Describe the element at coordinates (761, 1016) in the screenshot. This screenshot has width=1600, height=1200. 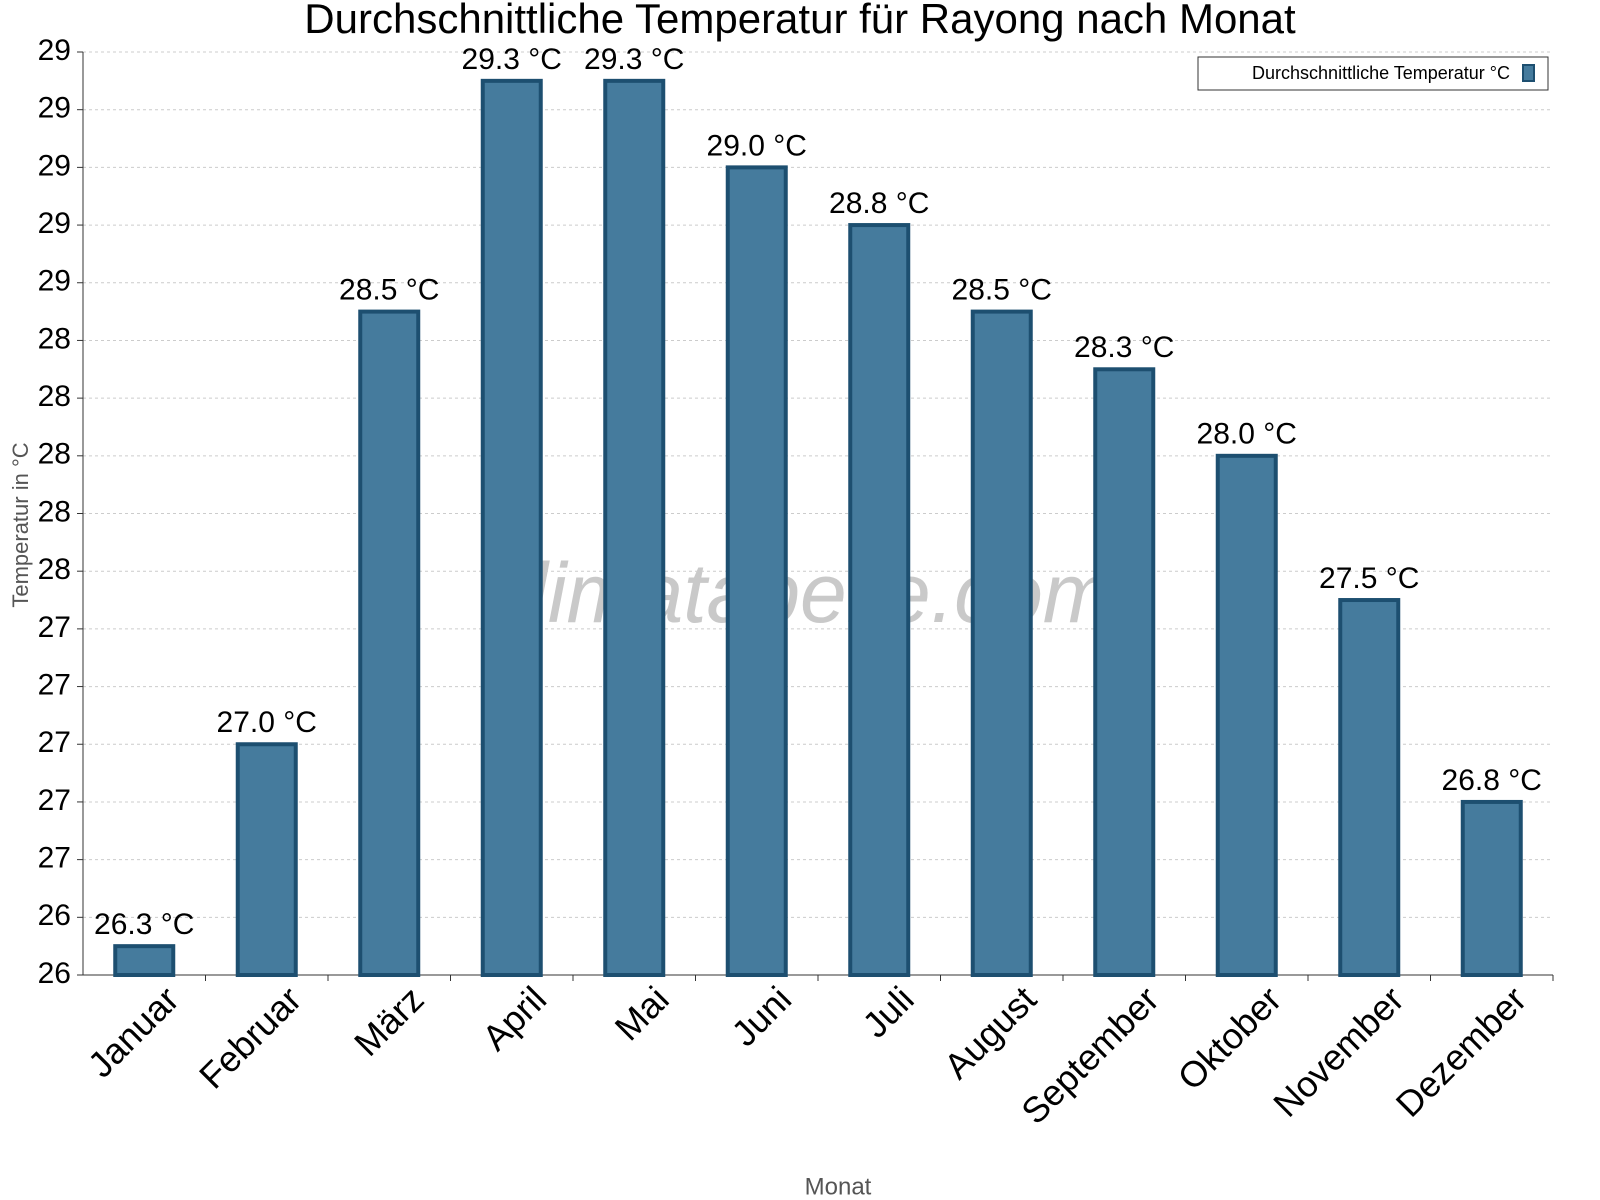
I see `x-tick-label: Juni` at that location.